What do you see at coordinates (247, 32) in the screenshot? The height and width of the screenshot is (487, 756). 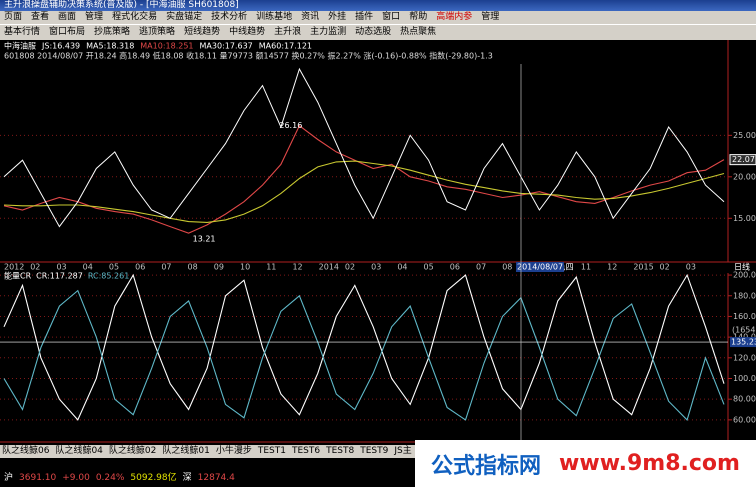 I see `toolbar-button: 中线趋势` at bounding box center [247, 32].